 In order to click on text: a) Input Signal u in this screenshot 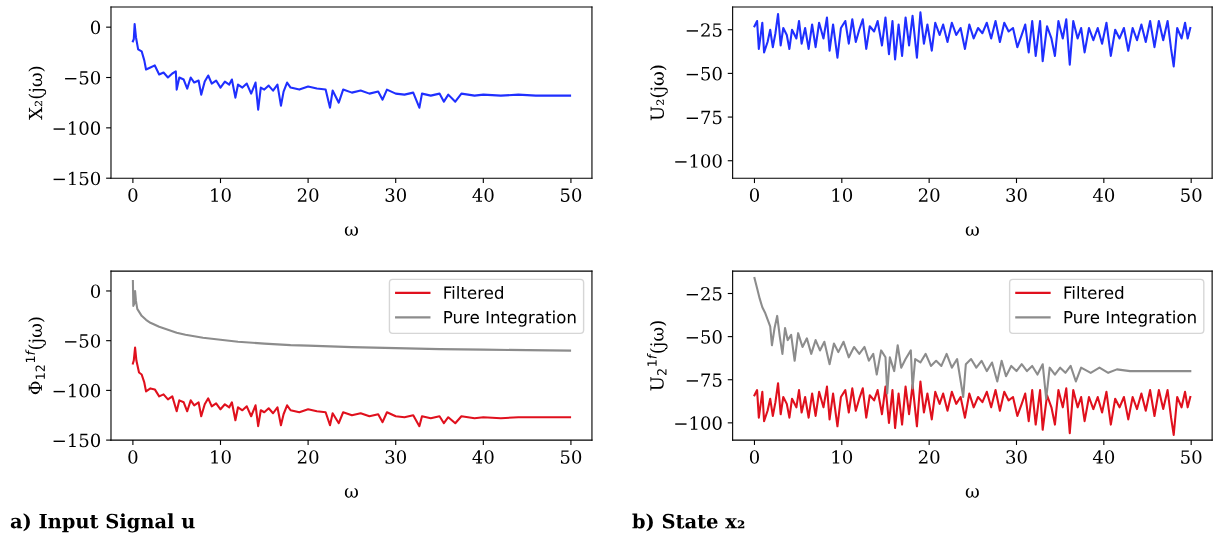, I will do `click(102, 523)`.